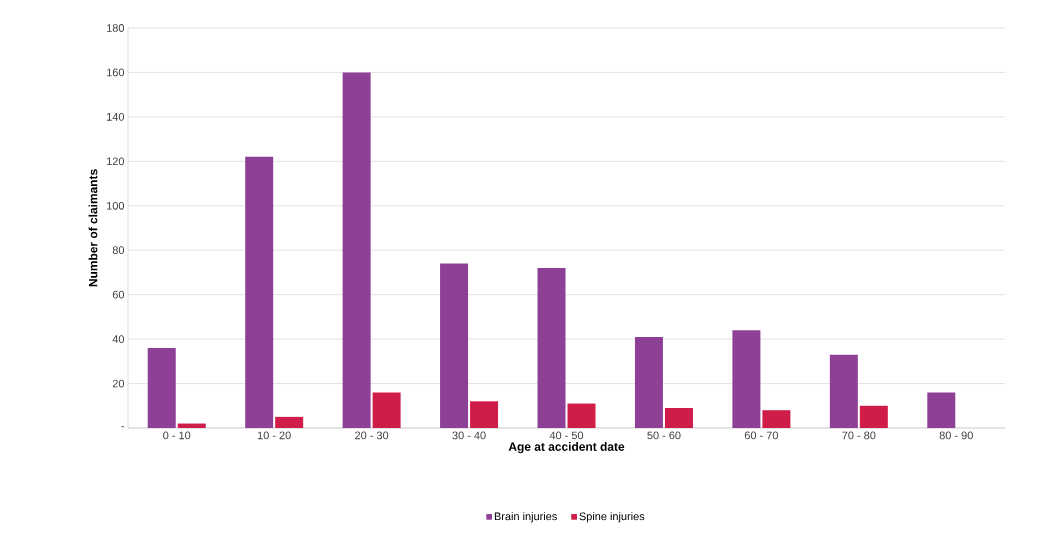 The width and height of the screenshot is (1055, 557). What do you see at coordinates (122, 427) in the screenshot?
I see `y-tick-label: -` at bounding box center [122, 427].